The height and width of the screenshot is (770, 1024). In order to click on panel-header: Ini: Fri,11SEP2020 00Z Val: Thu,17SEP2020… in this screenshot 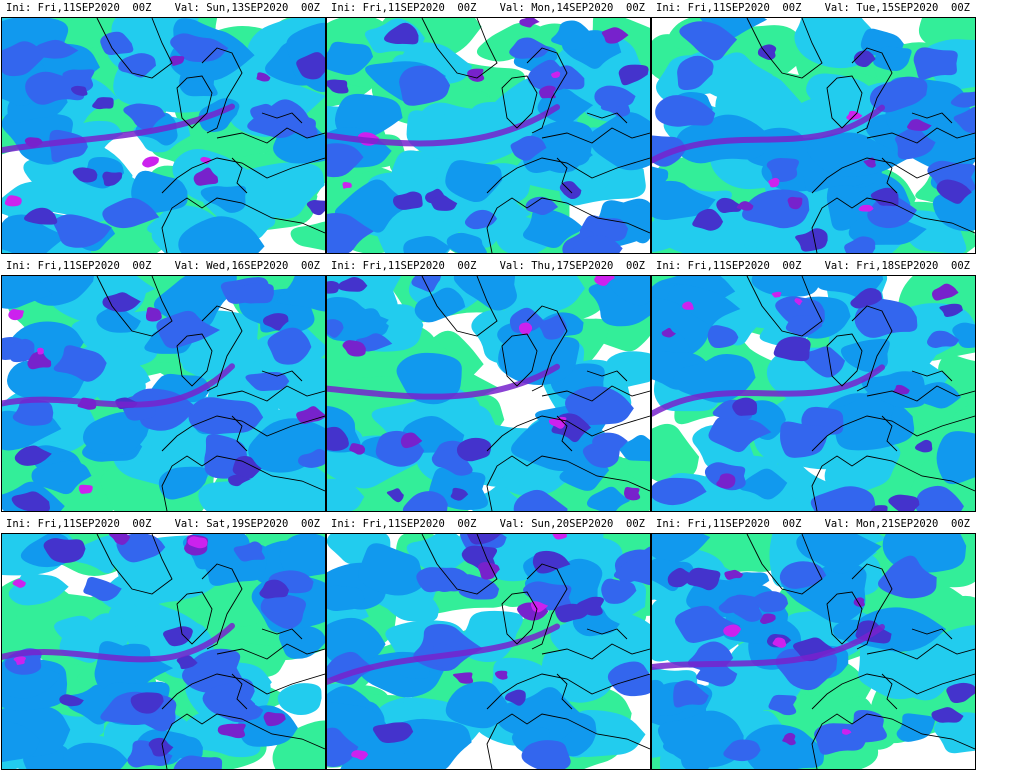, I will do `click(488, 266)`.